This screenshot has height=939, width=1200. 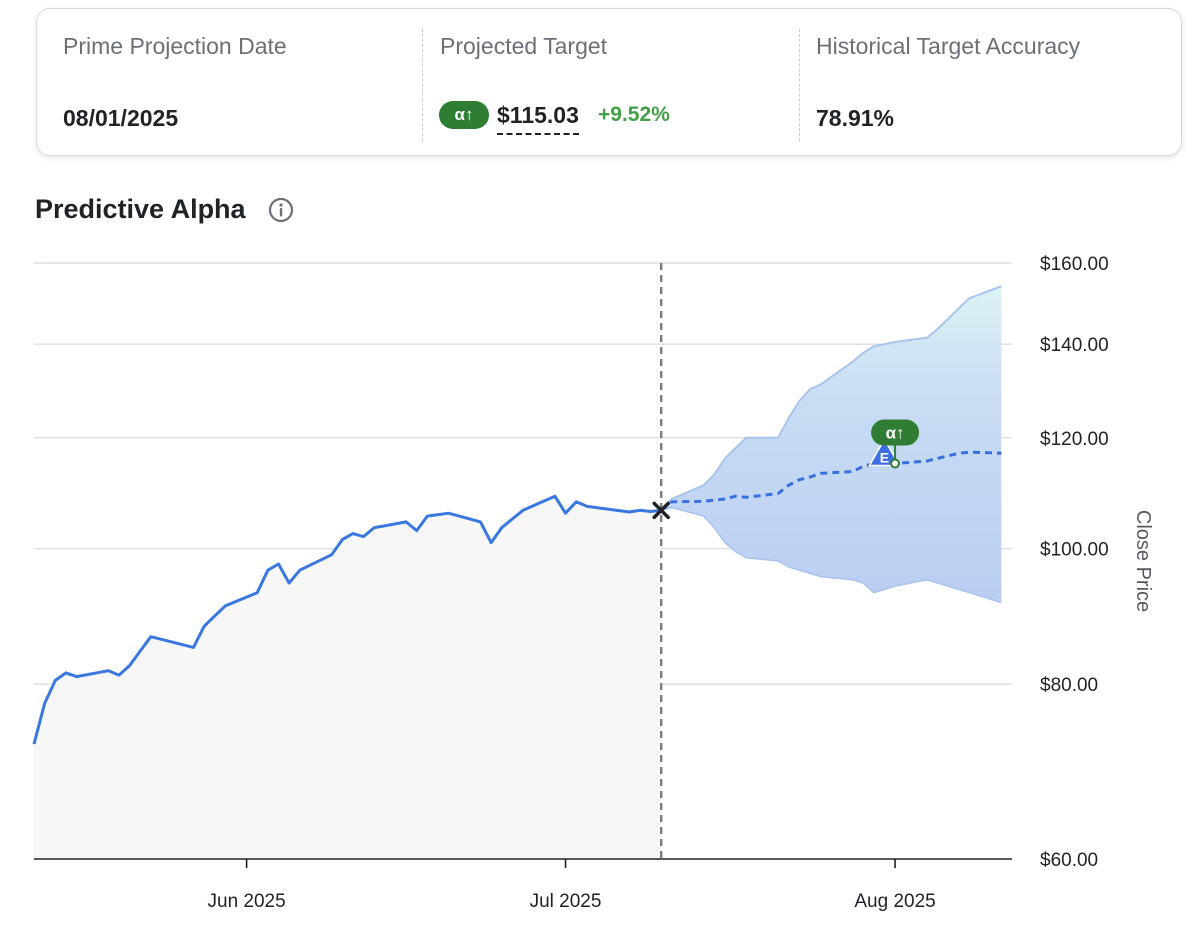 I want to click on target-badge-marker: α↑, so click(x=895, y=444).